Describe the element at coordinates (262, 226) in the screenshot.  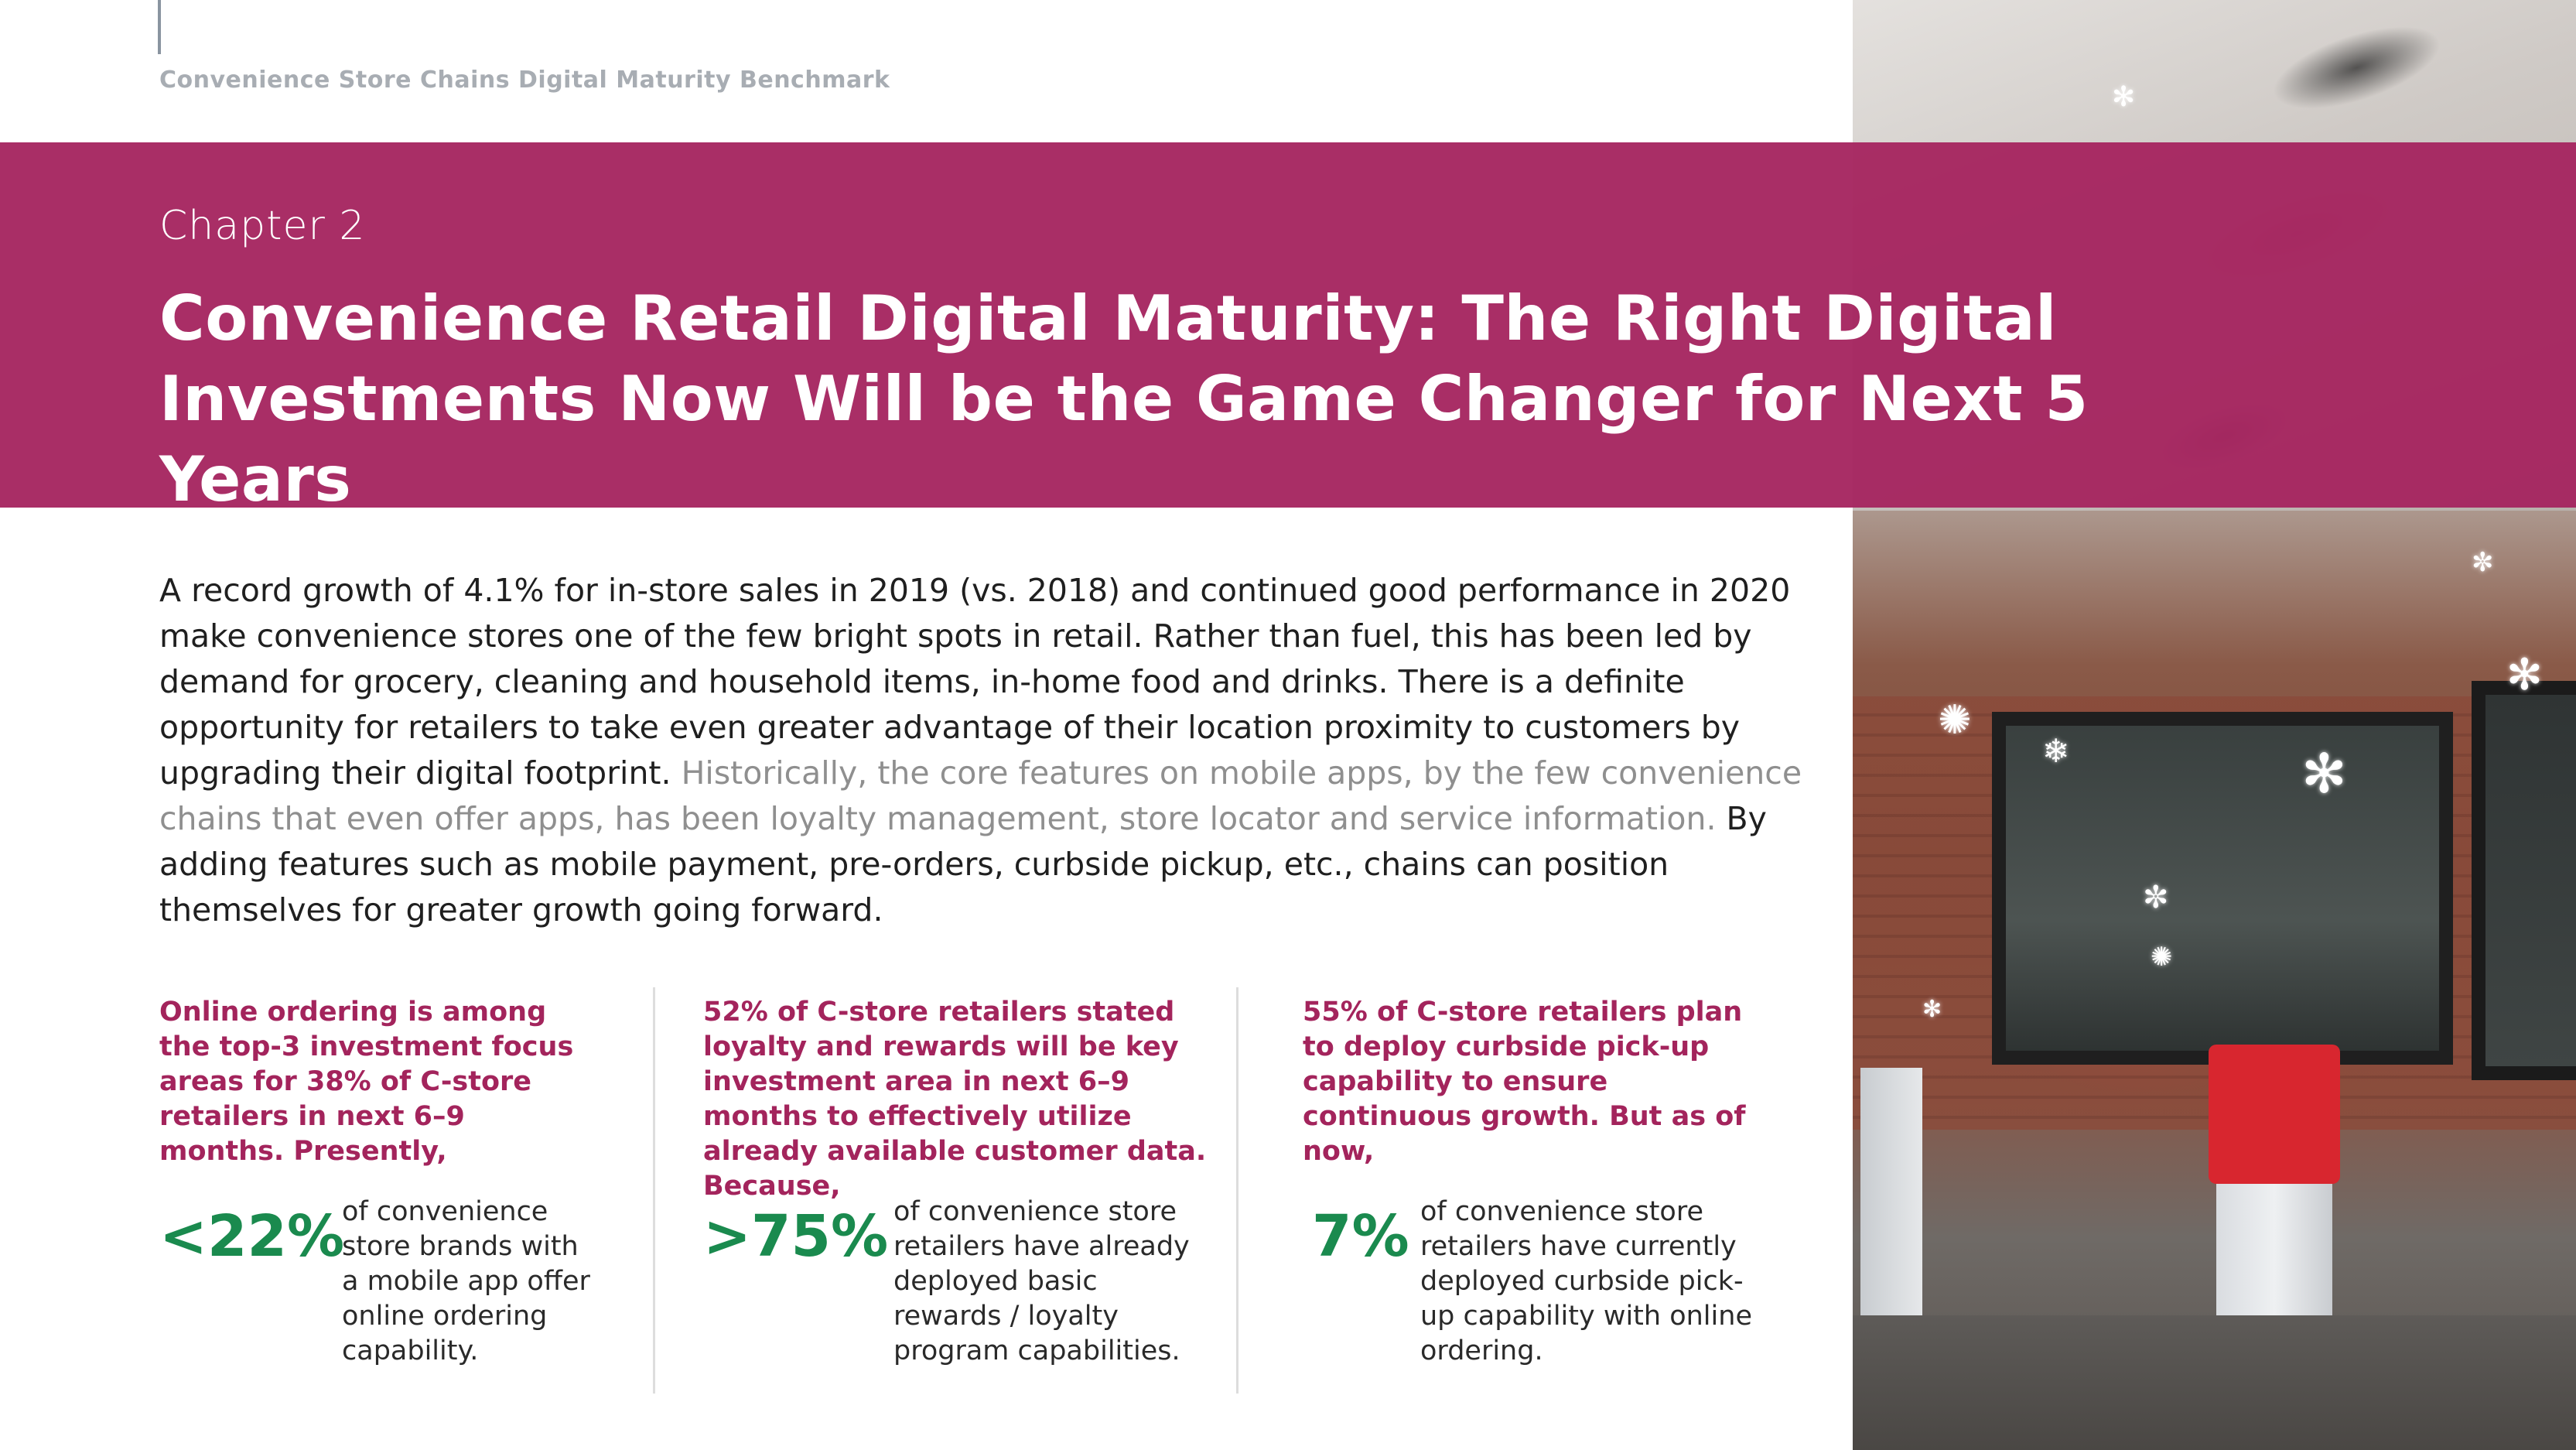
I see `chapter-label: Chapter 2` at that location.